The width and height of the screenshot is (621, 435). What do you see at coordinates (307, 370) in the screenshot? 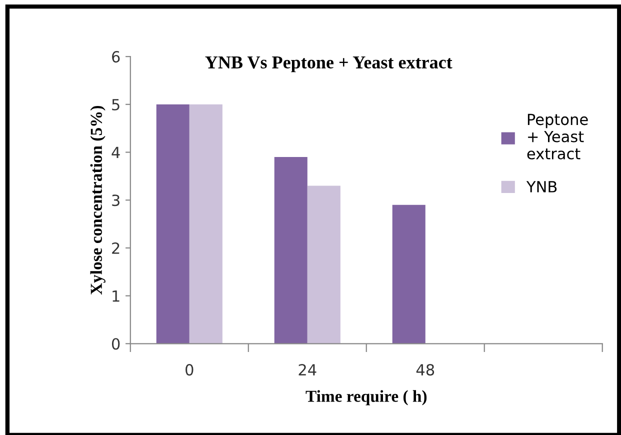
I see `x-tick-label: 24` at bounding box center [307, 370].